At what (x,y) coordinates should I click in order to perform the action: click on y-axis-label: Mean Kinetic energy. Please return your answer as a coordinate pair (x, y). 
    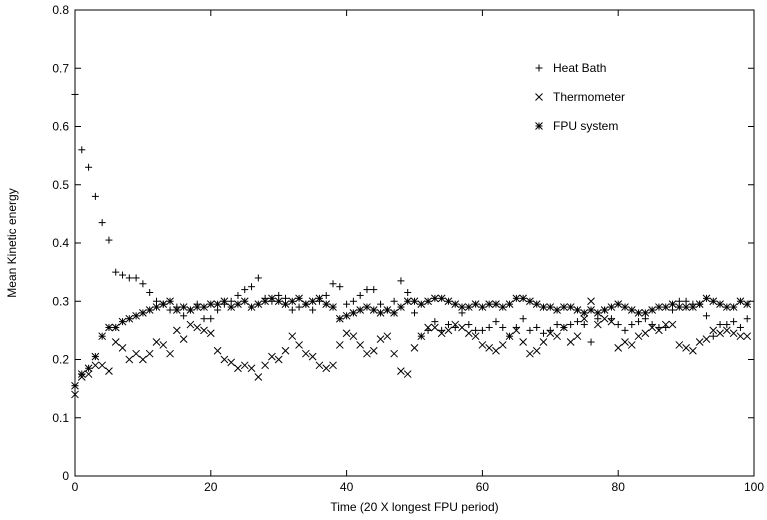
    Looking at the image, I should click on (12, 242).